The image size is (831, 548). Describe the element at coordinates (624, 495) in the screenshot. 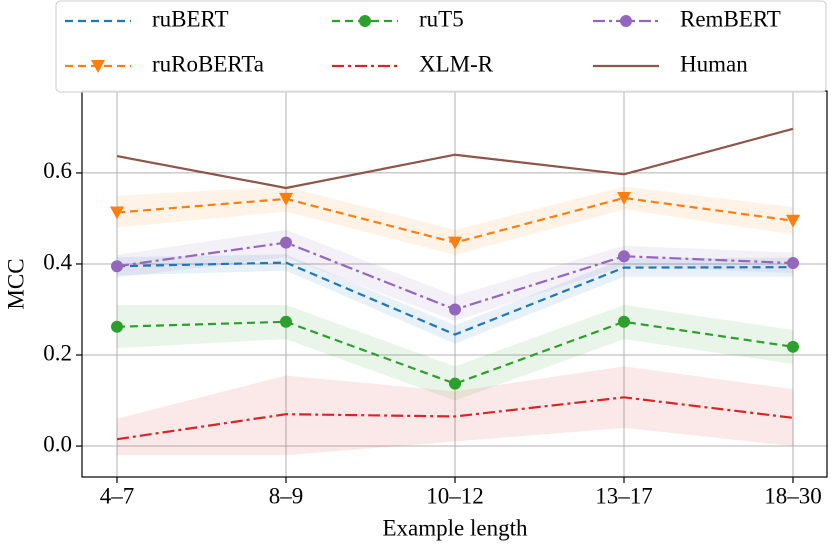

I see `x-tick-label: 13–17` at that location.